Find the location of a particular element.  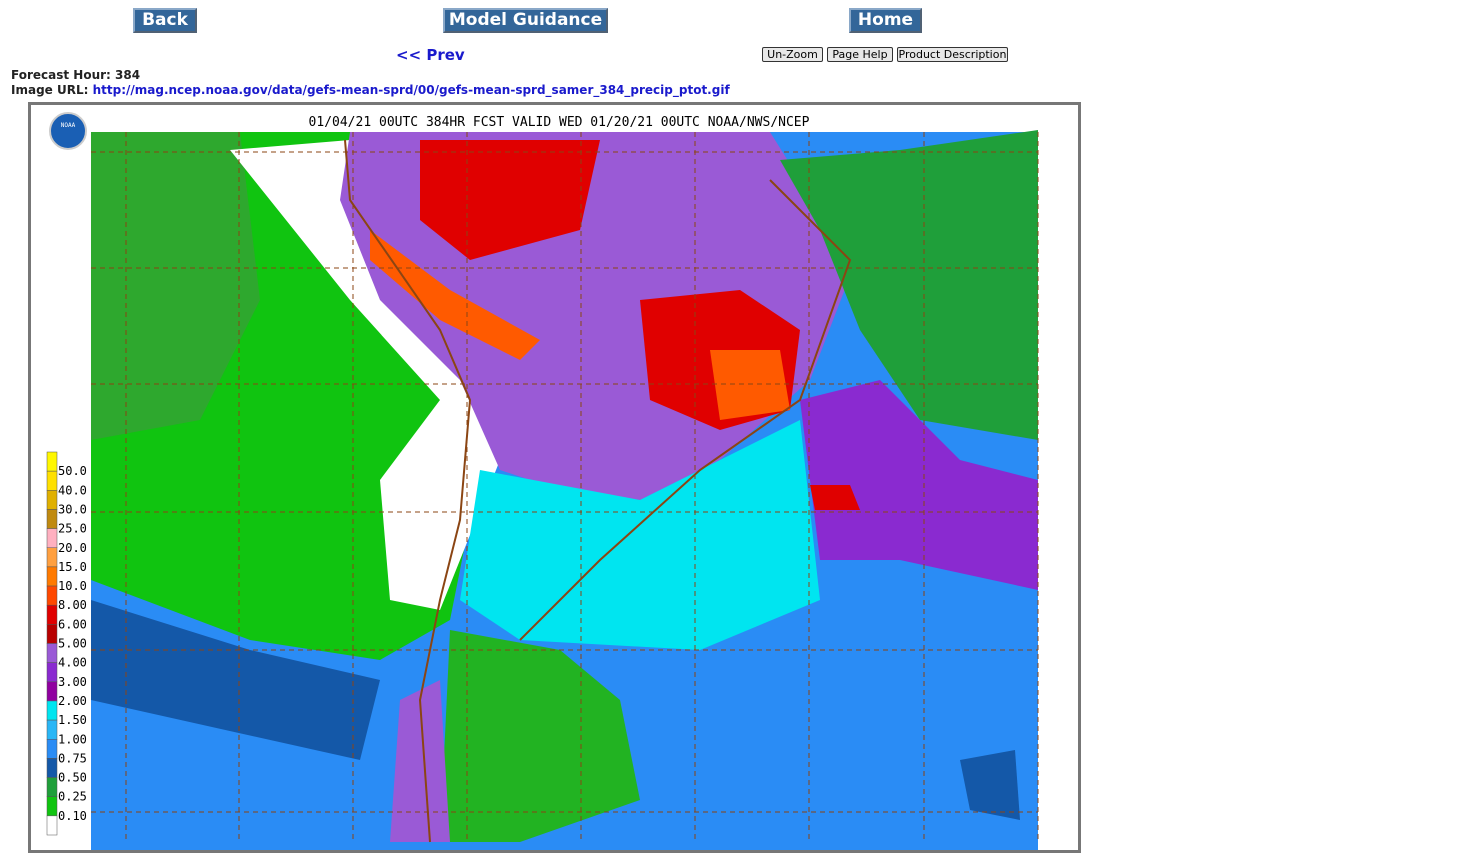

prev-link: << Prev is located at coordinates (430, 55).